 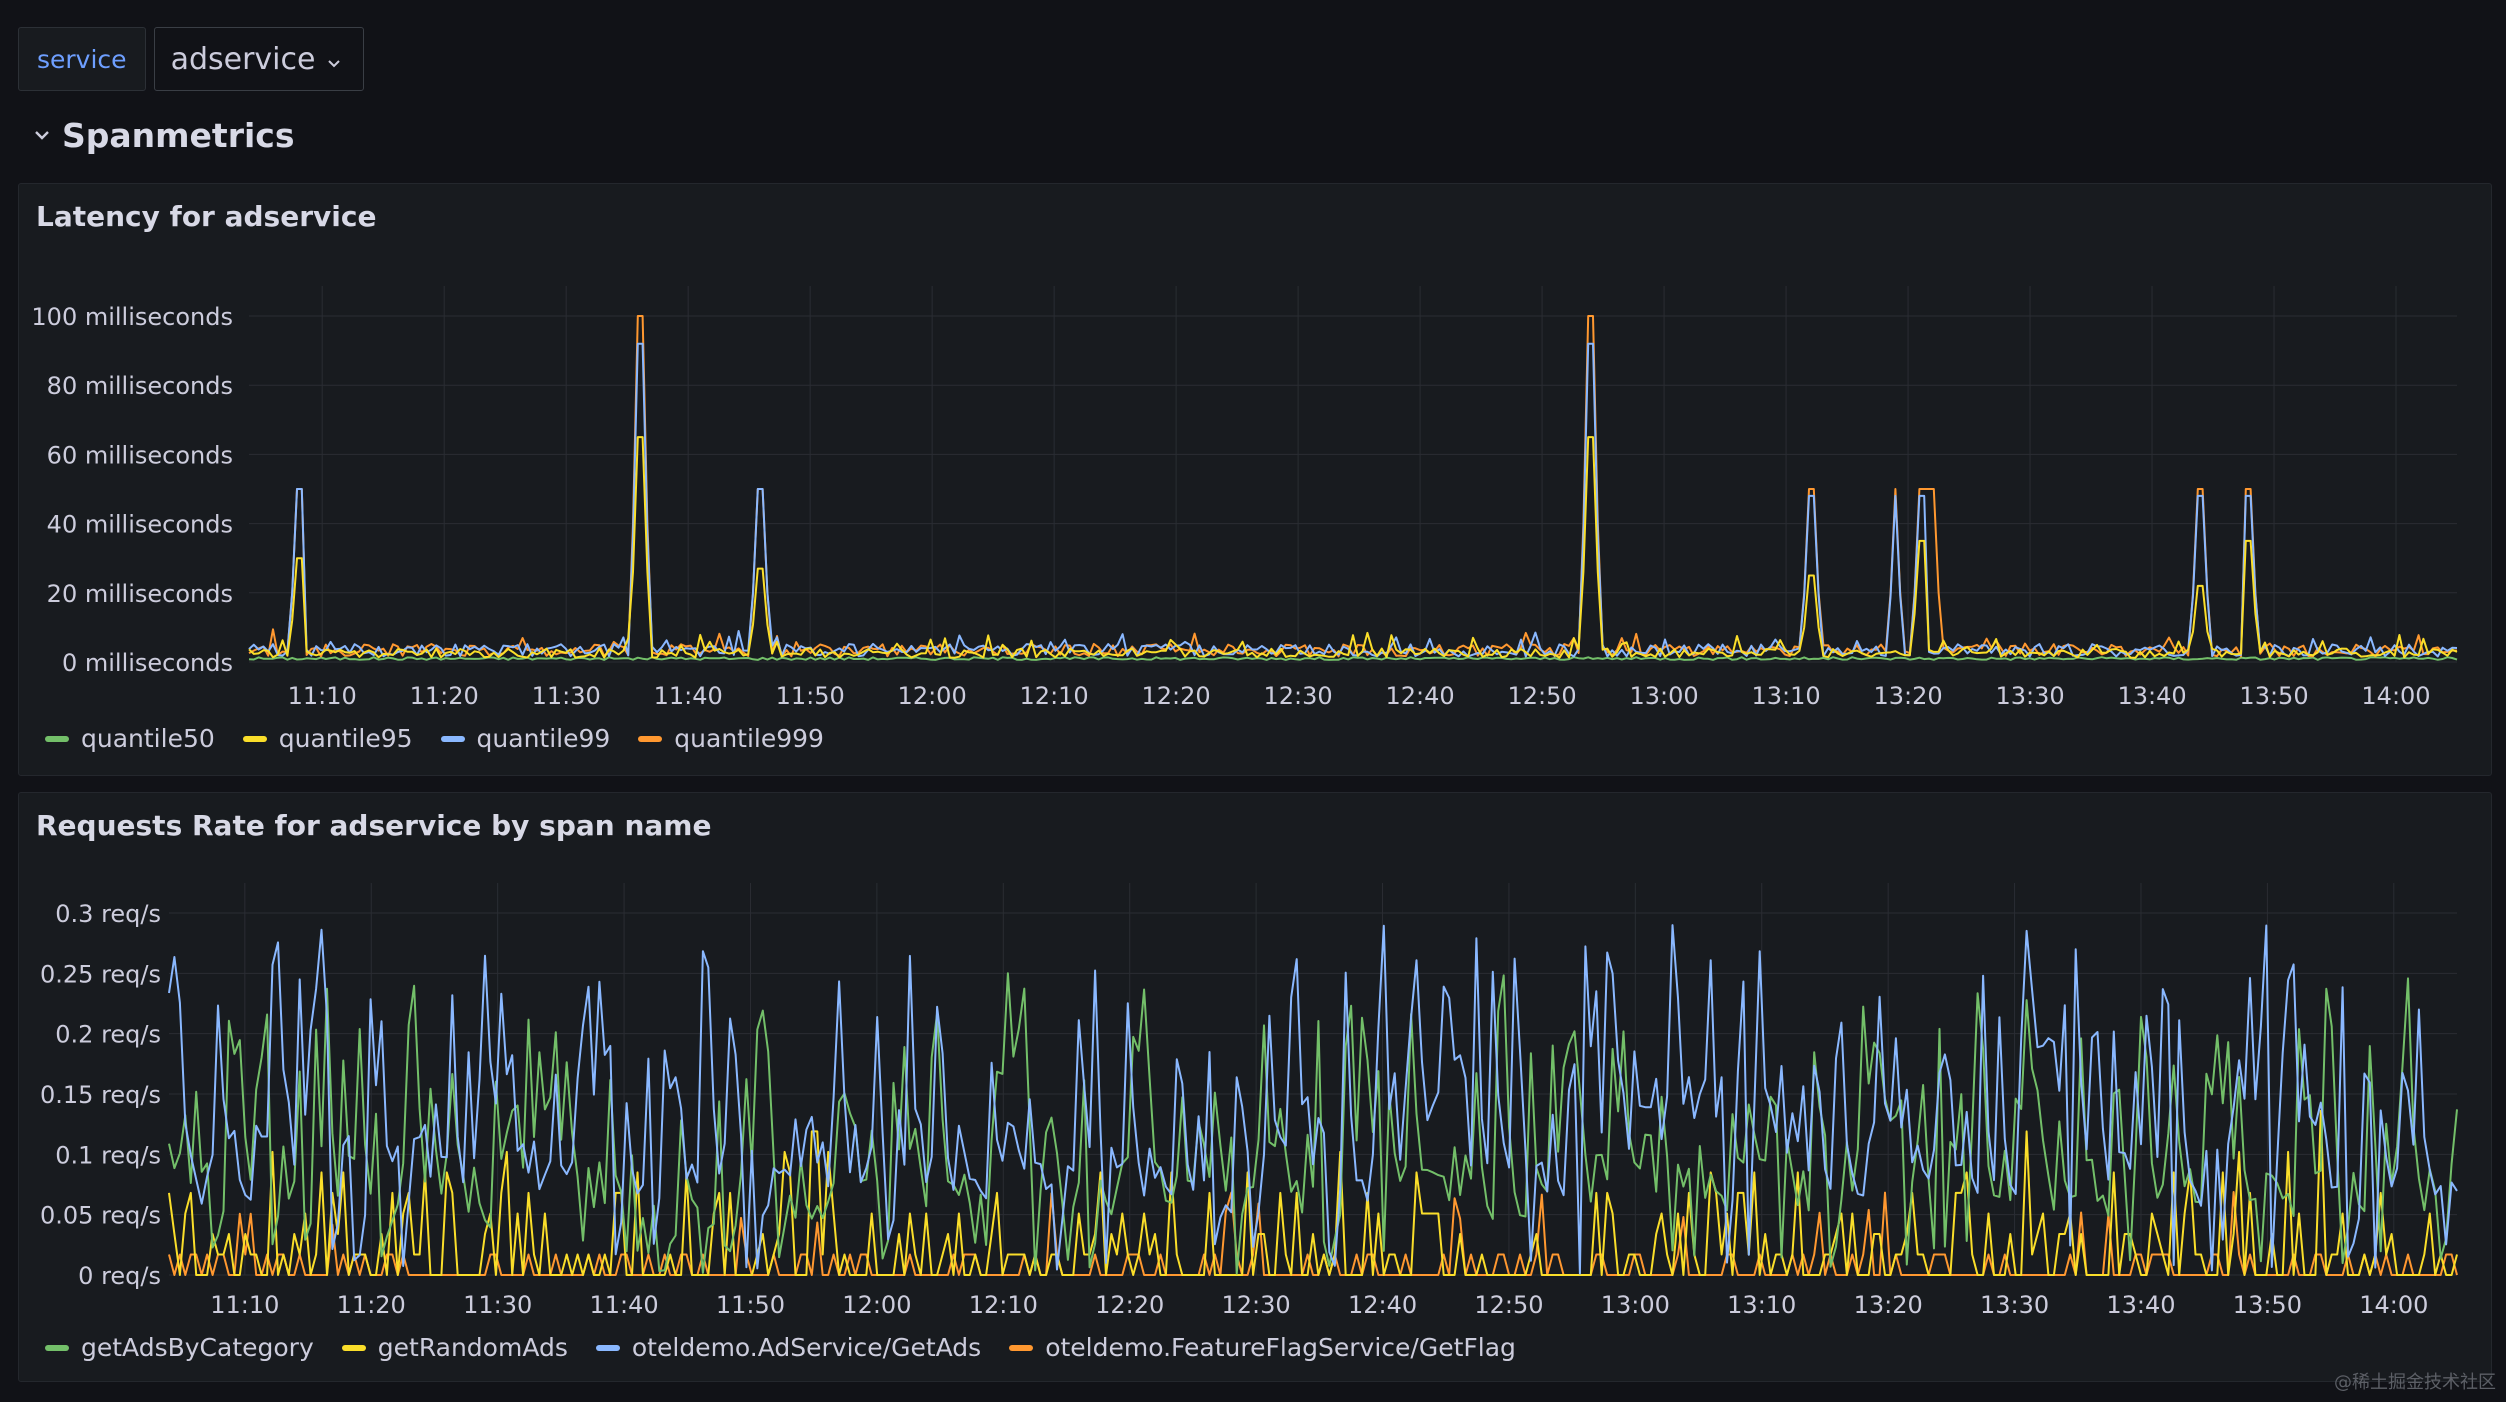 I want to click on y-tick-label: 0.05 req/s, so click(x=100, y=1216).